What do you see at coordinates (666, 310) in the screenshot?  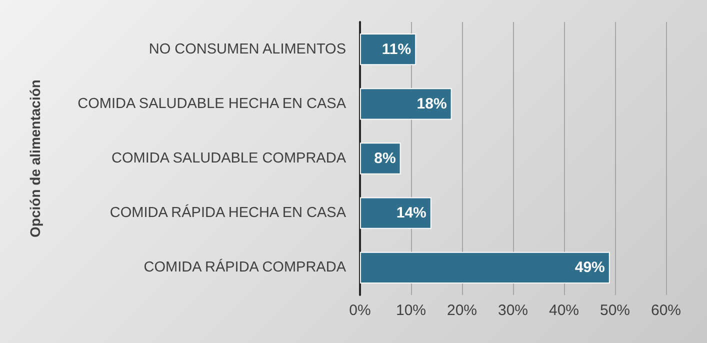 I see `x-tick-label: 60%` at bounding box center [666, 310].